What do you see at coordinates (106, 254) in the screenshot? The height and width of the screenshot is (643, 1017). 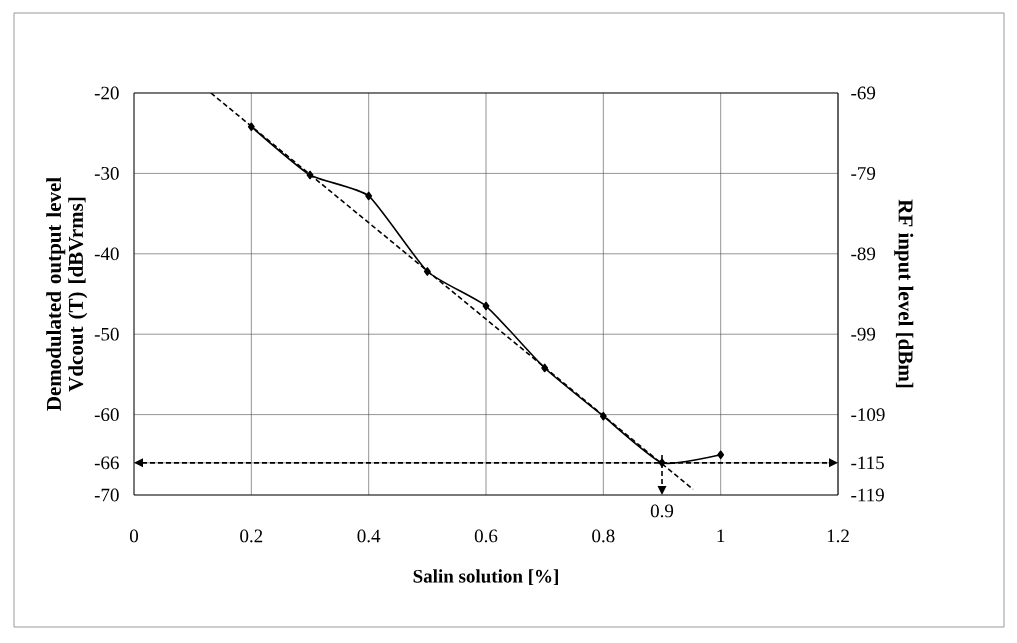 I see `y-tick-label: -40` at bounding box center [106, 254].